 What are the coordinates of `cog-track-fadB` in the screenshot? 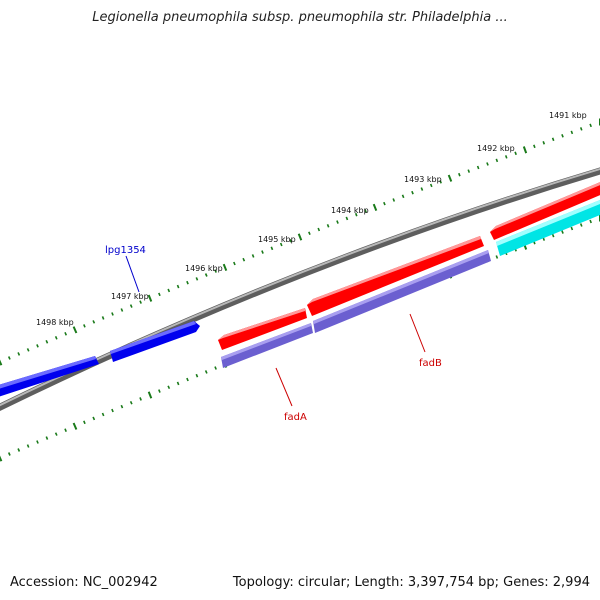 It's located at (402, 291).